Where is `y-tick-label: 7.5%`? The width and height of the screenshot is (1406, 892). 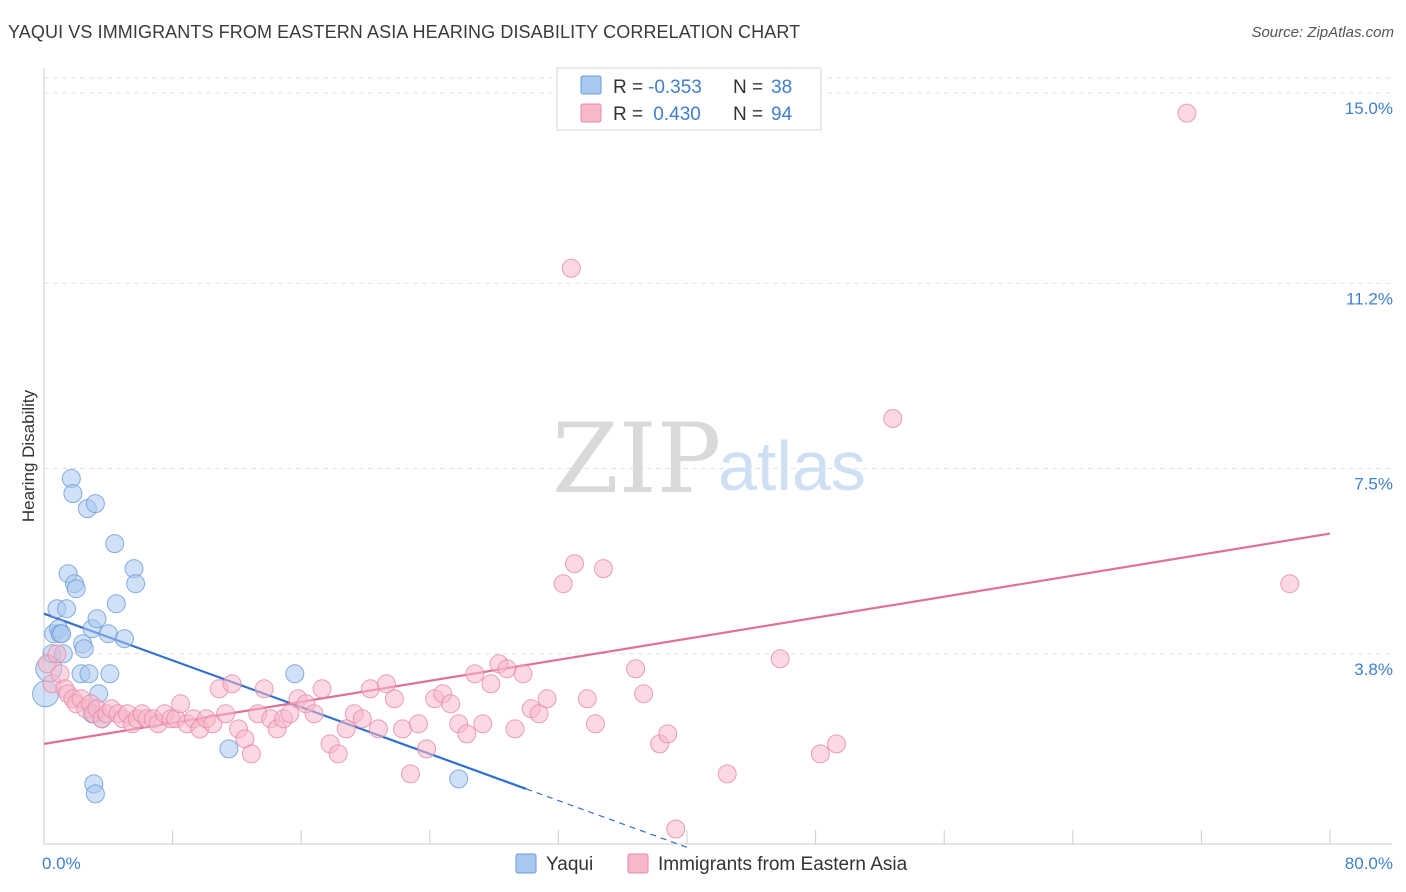 y-tick-label: 7.5% is located at coordinates (1373, 484).